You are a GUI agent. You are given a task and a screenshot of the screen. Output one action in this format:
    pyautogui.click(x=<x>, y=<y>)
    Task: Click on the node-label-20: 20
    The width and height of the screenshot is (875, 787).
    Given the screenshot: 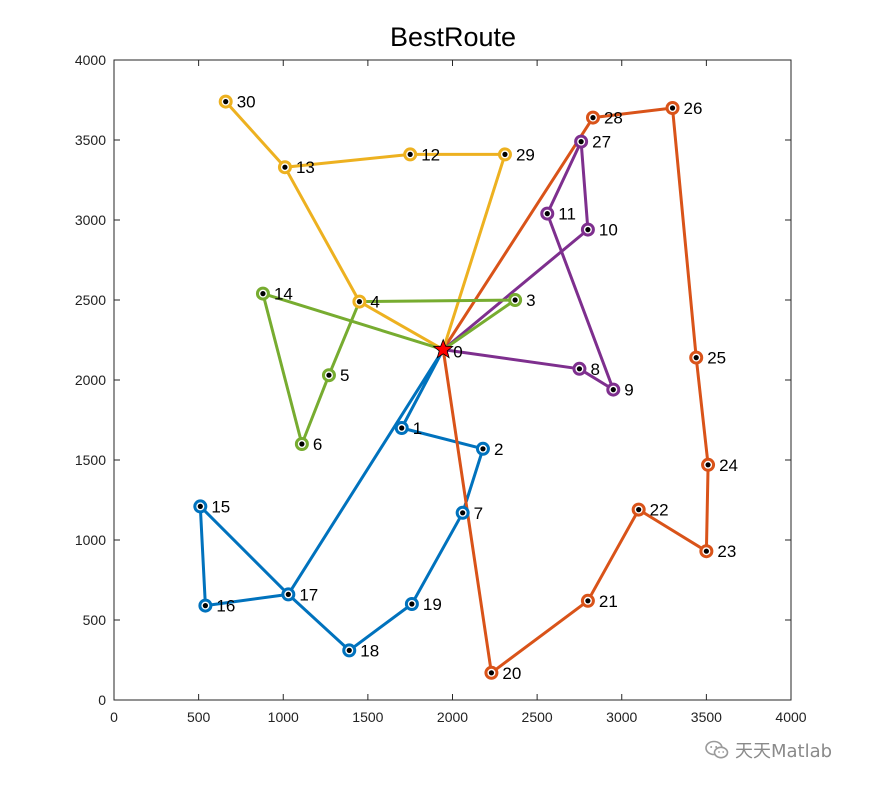 What is the action you would take?
    pyautogui.click(x=511, y=673)
    